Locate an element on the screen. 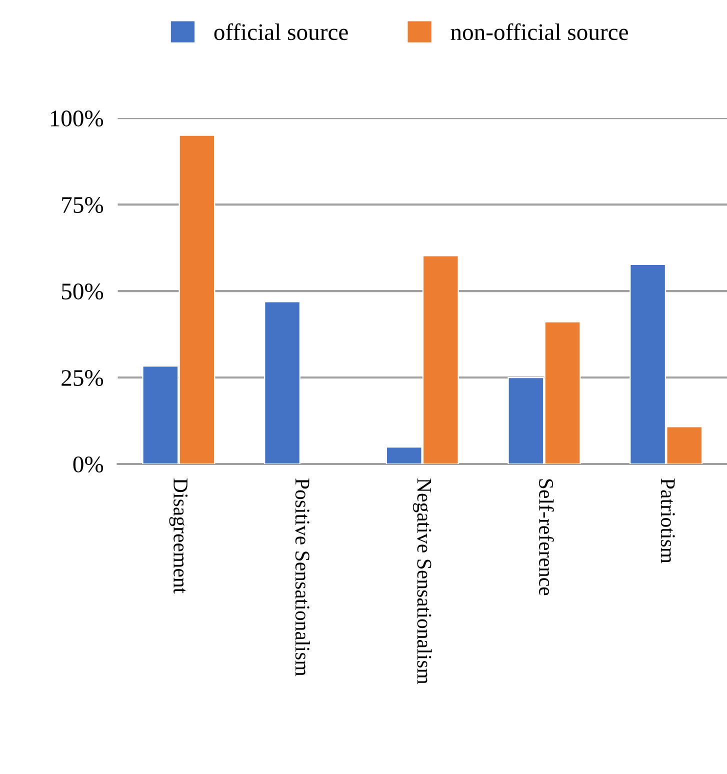 The image size is (727, 774). y-tick-label: 100% is located at coordinates (77, 118).